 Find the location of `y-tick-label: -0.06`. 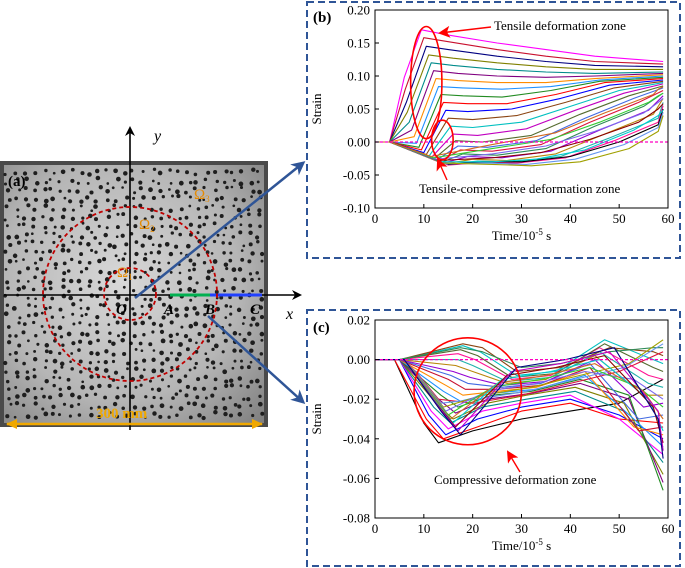

y-tick-label: -0.06 is located at coordinates (357, 478).